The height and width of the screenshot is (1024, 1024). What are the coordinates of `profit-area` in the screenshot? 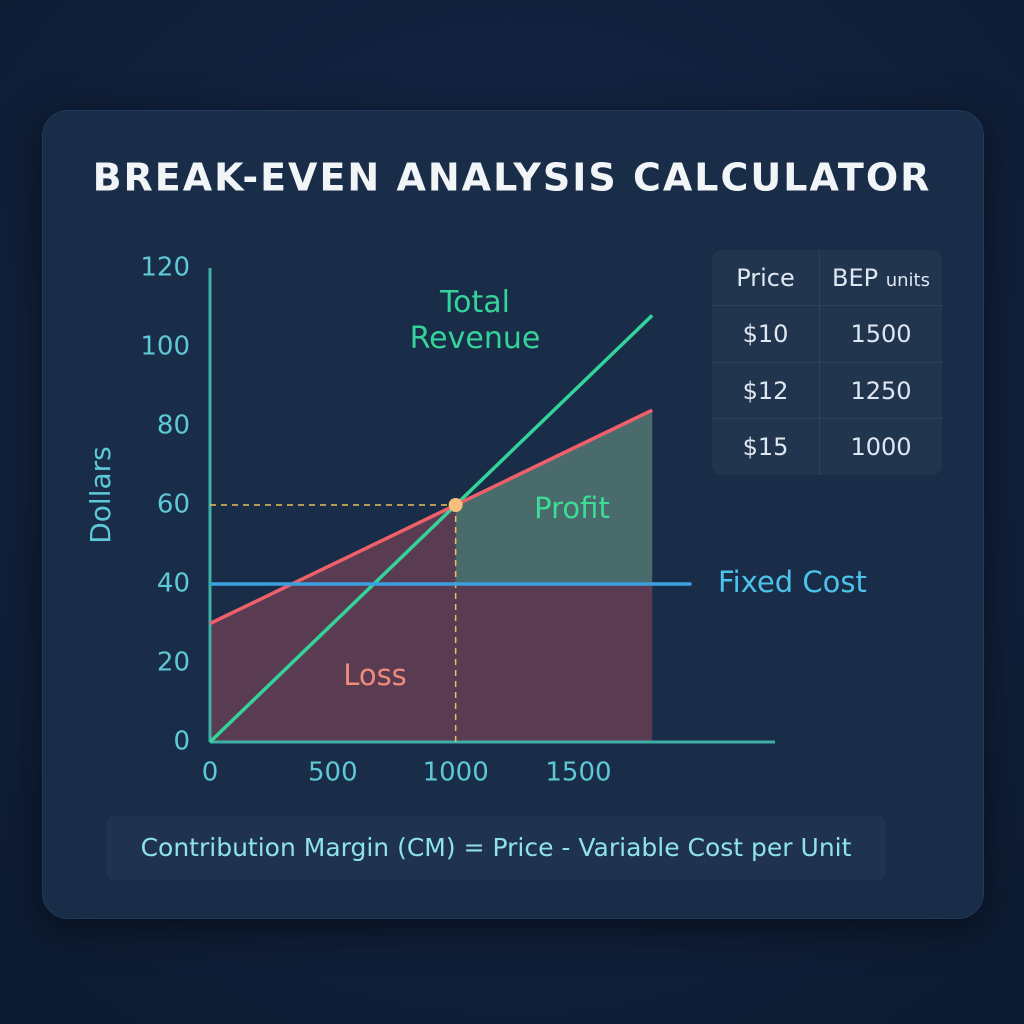 It's located at (554, 497).